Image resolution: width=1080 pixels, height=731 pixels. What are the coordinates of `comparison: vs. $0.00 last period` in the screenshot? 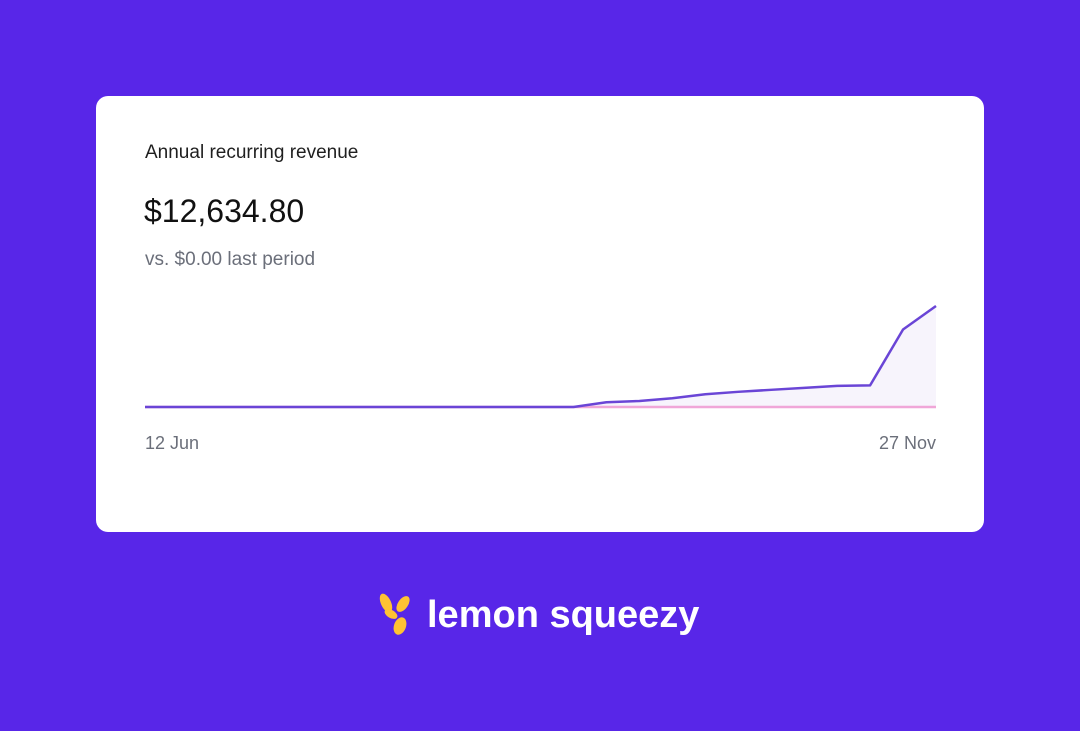 It's located at (230, 259).